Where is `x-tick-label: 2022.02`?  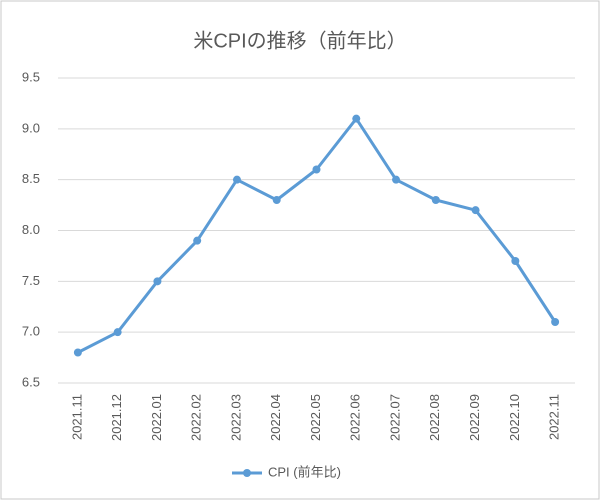
x-tick-label: 2022.02 is located at coordinates (196, 417).